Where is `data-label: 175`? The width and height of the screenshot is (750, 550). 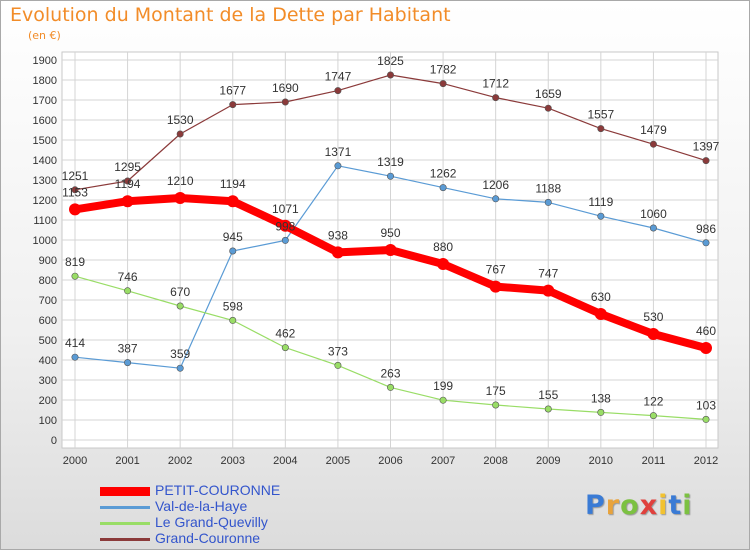 data-label: 175 is located at coordinates (496, 391).